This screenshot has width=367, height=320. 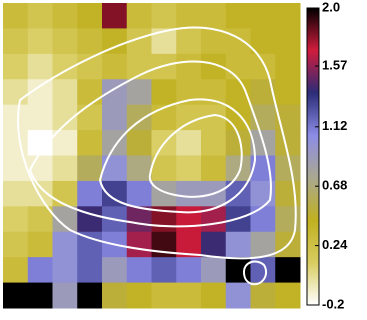 I want to click on colorbar-tick-label: -0.2, so click(x=333, y=303).